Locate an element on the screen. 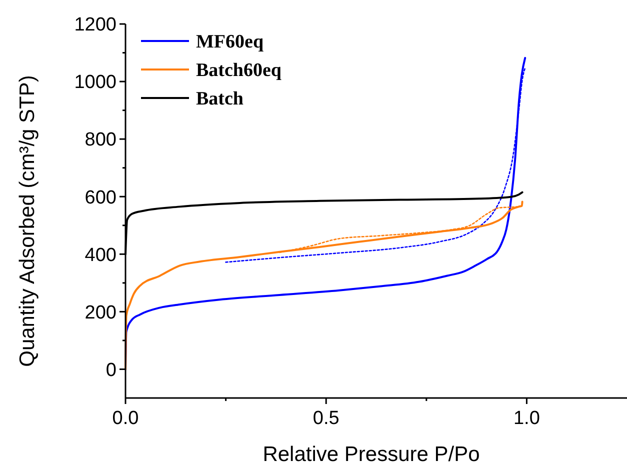  x-tick-label: 1.0 is located at coordinates (526, 418).